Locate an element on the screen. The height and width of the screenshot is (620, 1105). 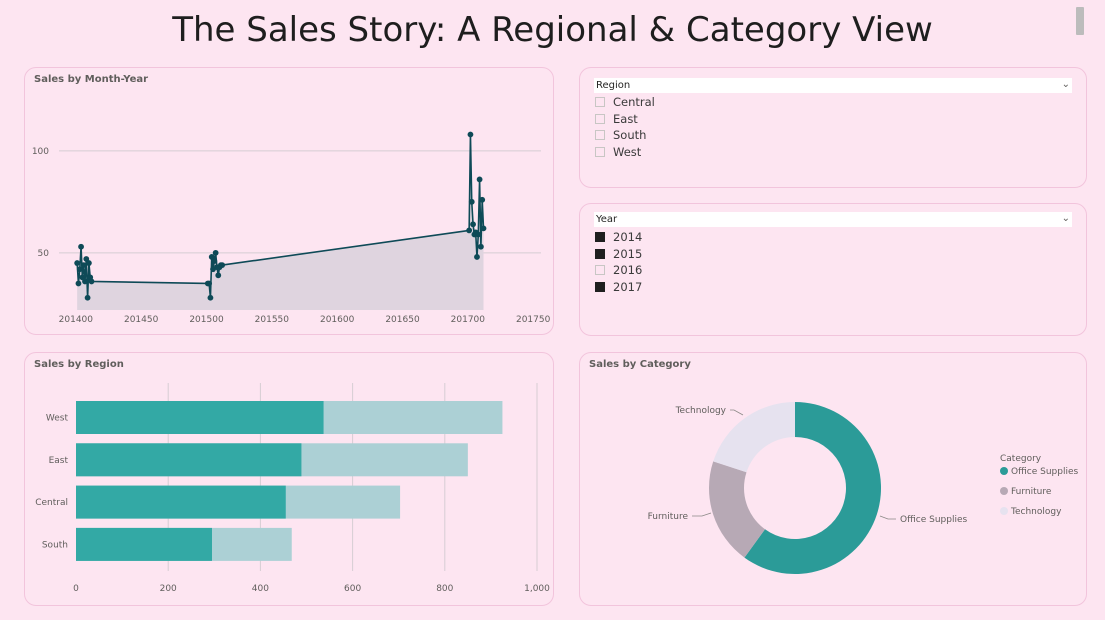
region-item-label: East is located at coordinates (625, 118).